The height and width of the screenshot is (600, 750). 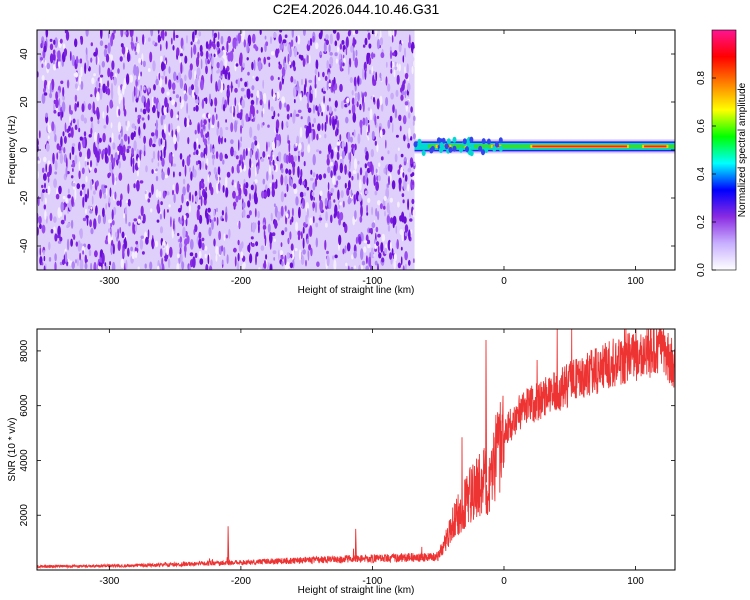 What do you see at coordinates (635, 281) in the screenshot?
I see `x-tick-label: 100` at bounding box center [635, 281].